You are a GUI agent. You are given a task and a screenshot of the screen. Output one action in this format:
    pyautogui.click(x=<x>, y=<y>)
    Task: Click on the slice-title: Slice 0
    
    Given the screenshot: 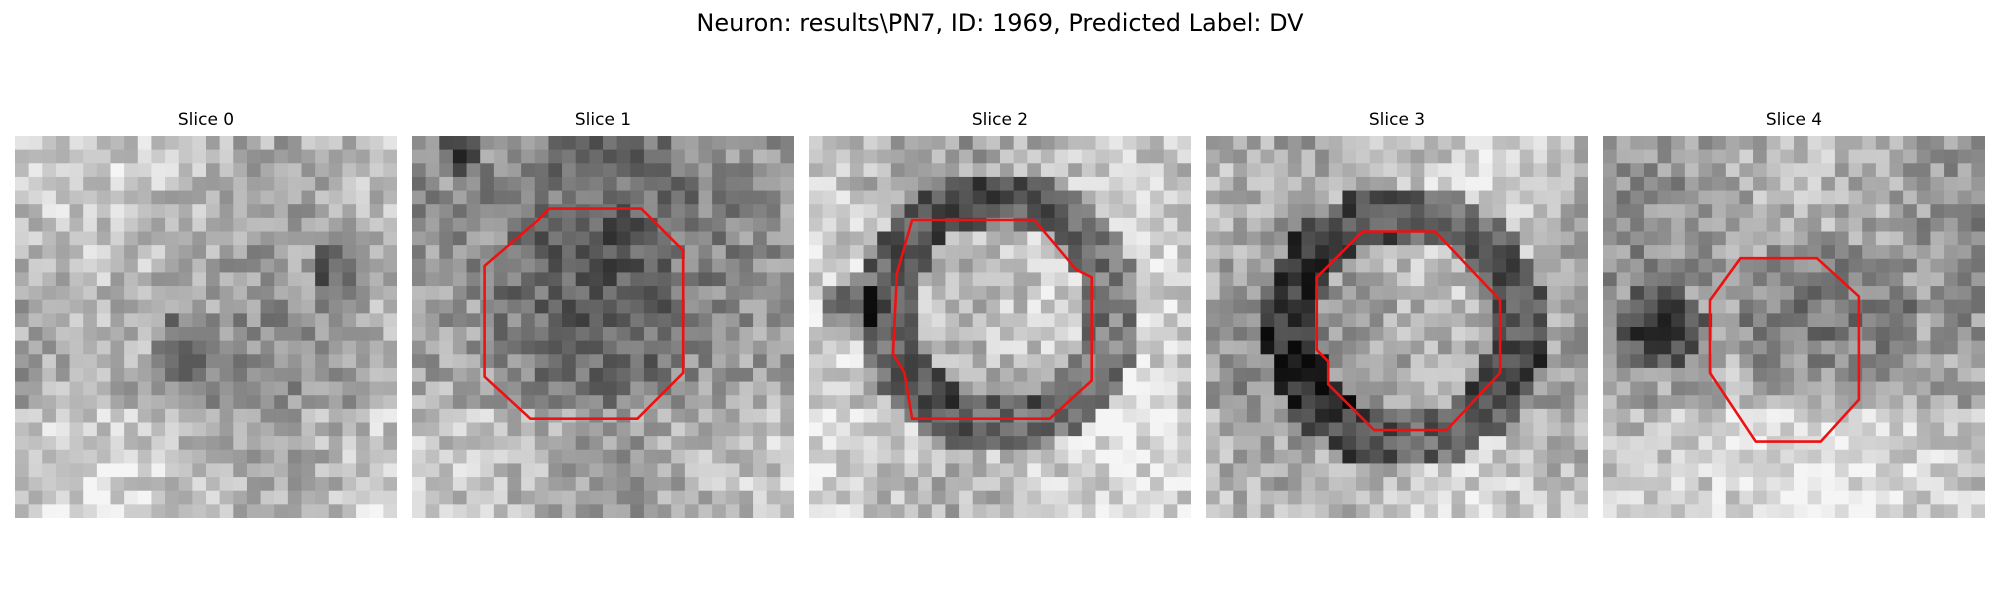 What is the action you would take?
    pyautogui.click(x=206, y=120)
    